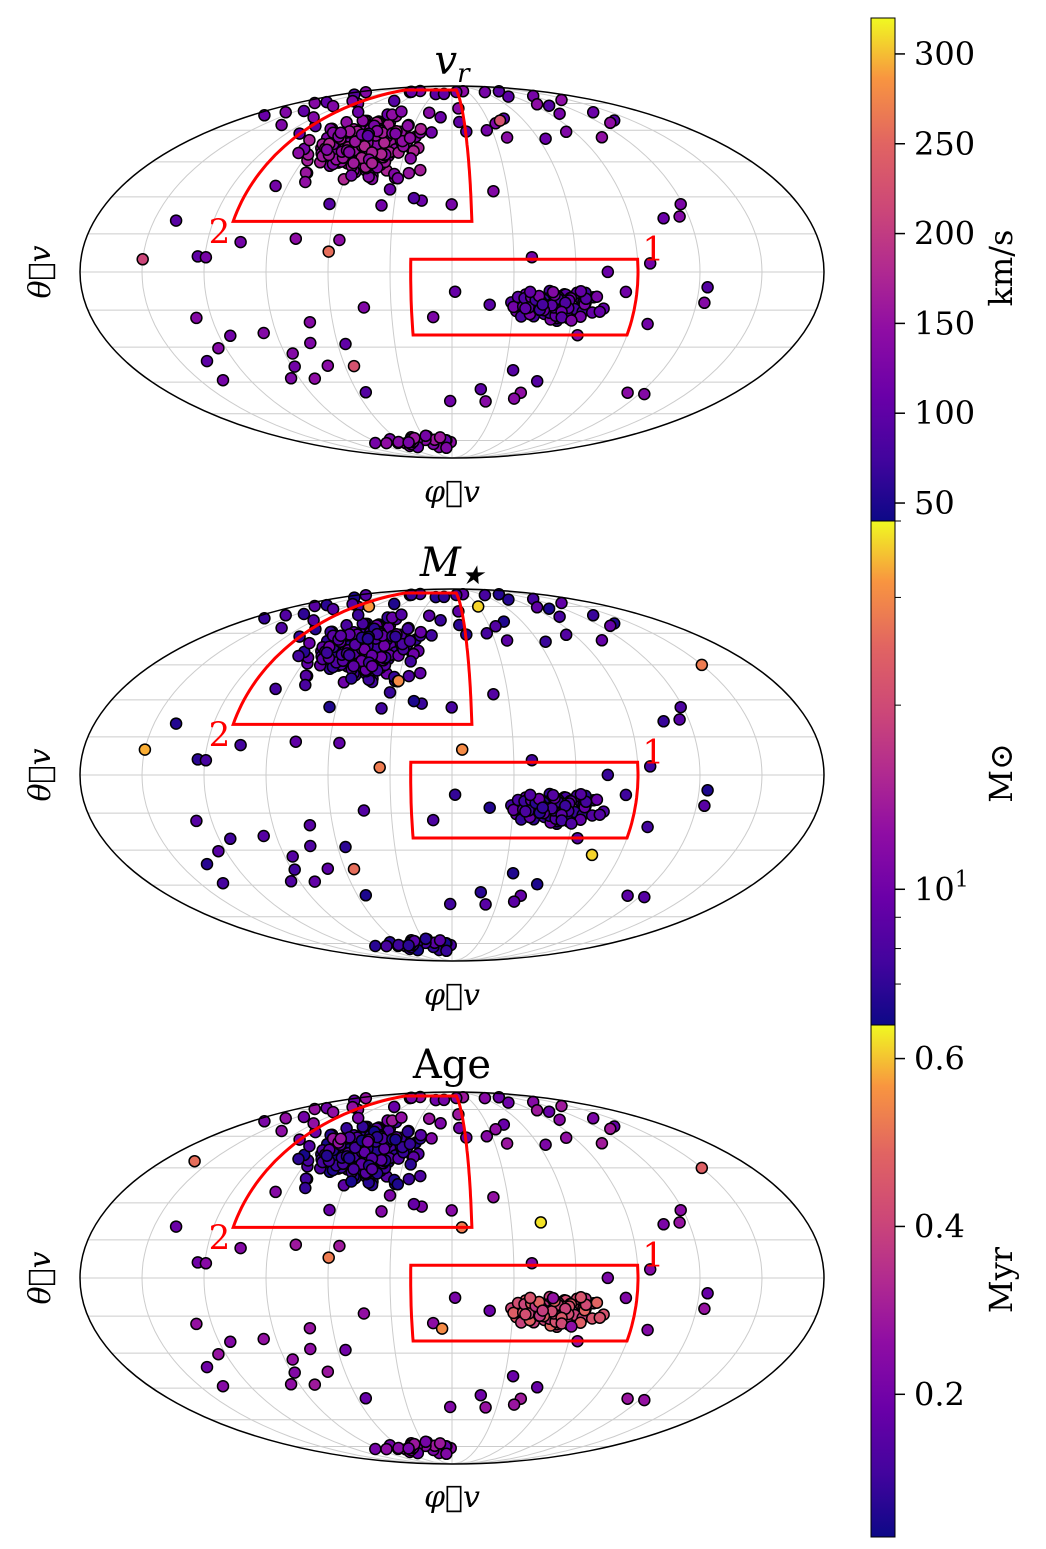 The width and height of the screenshot is (1046, 1549). I want to click on panel-3-title: Age, so click(451, 1065).